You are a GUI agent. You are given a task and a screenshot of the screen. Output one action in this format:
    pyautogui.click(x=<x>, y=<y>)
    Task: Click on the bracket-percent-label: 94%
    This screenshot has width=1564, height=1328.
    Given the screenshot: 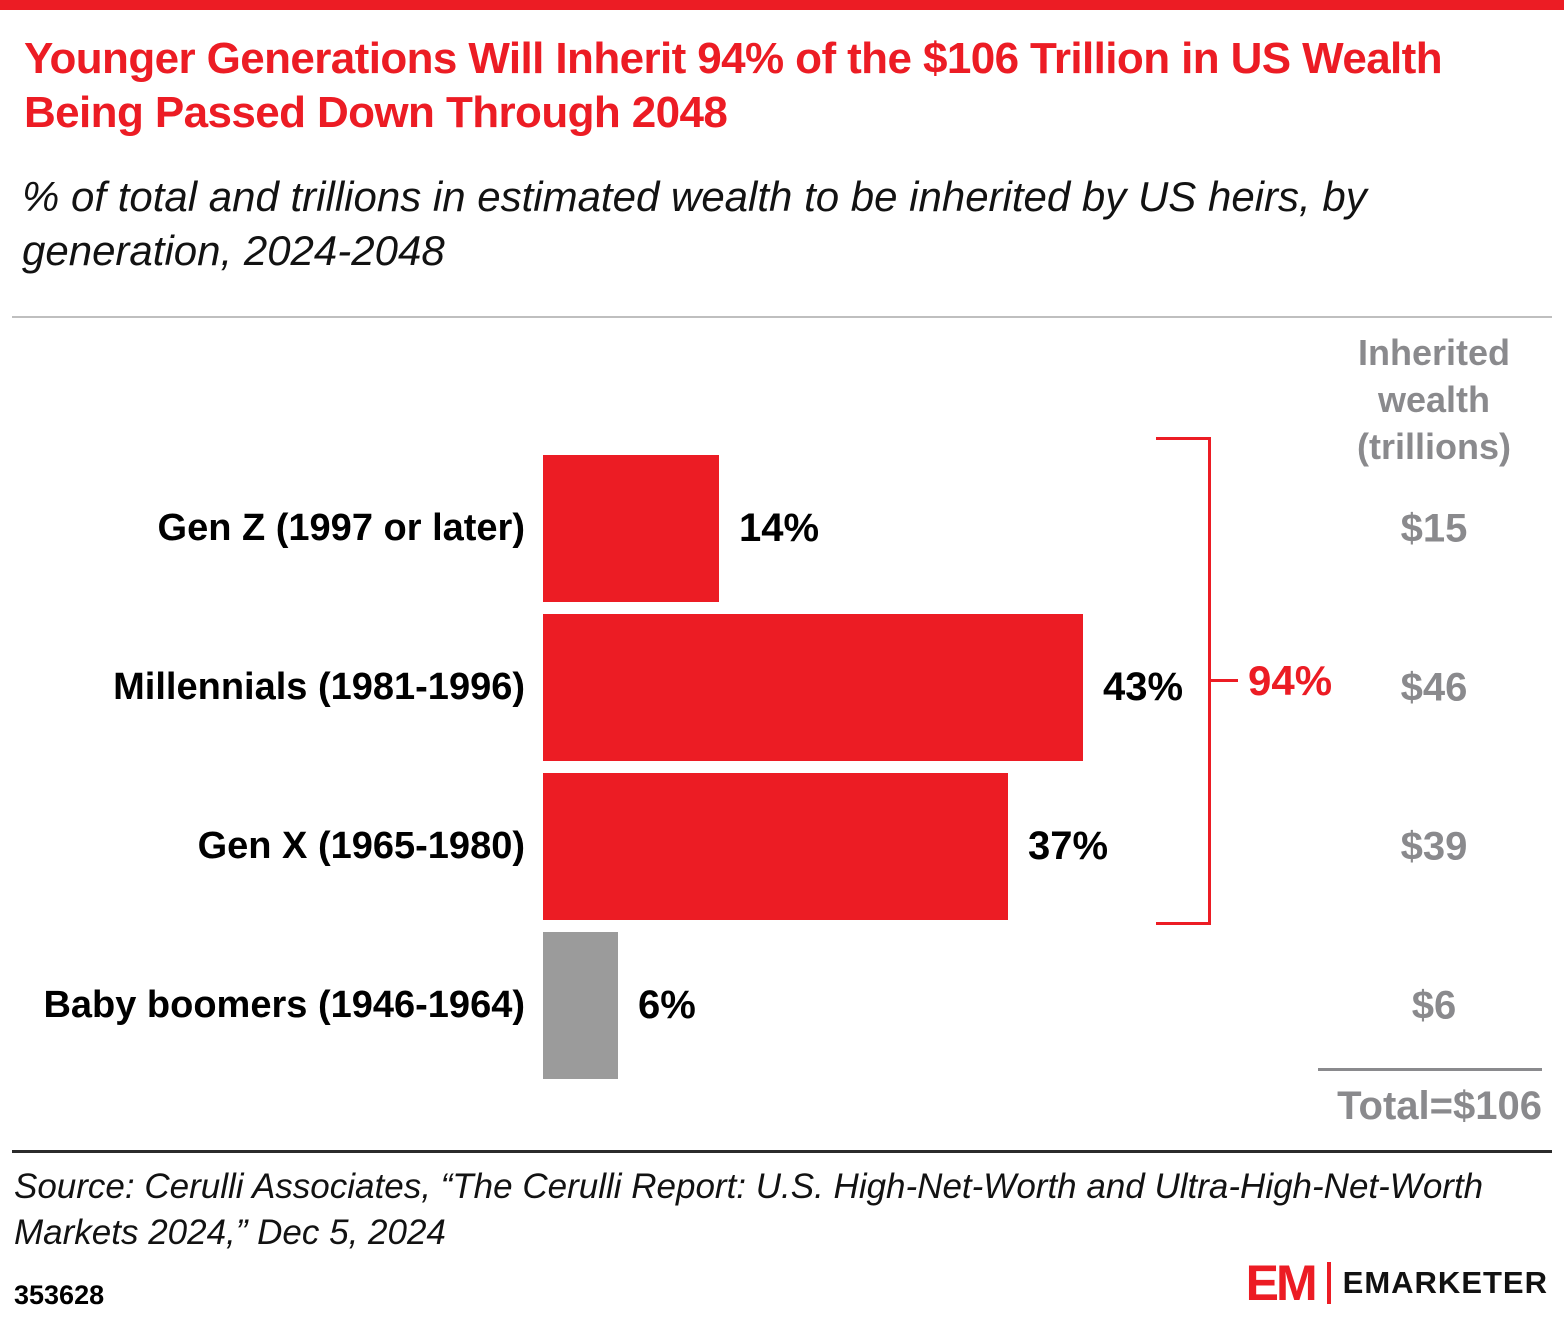 What is the action you would take?
    pyautogui.click(x=1290, y=680)
    